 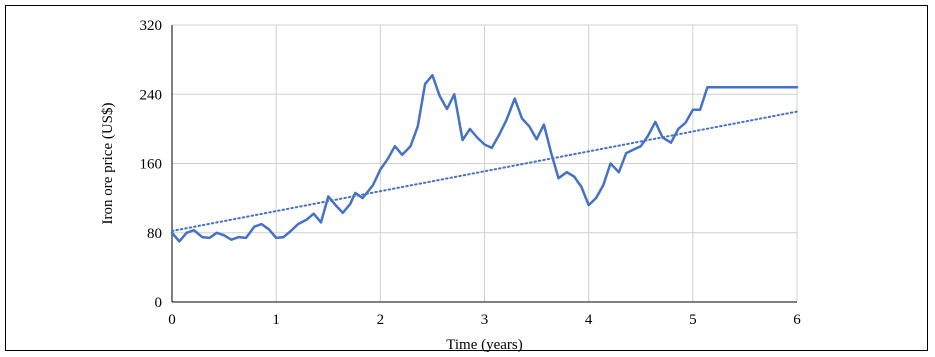 What do you see at coordinates (108, 163) in the screenshot?
I see `y-axis-label: Iron ore price (US$)` at bounding box center [108, 163].